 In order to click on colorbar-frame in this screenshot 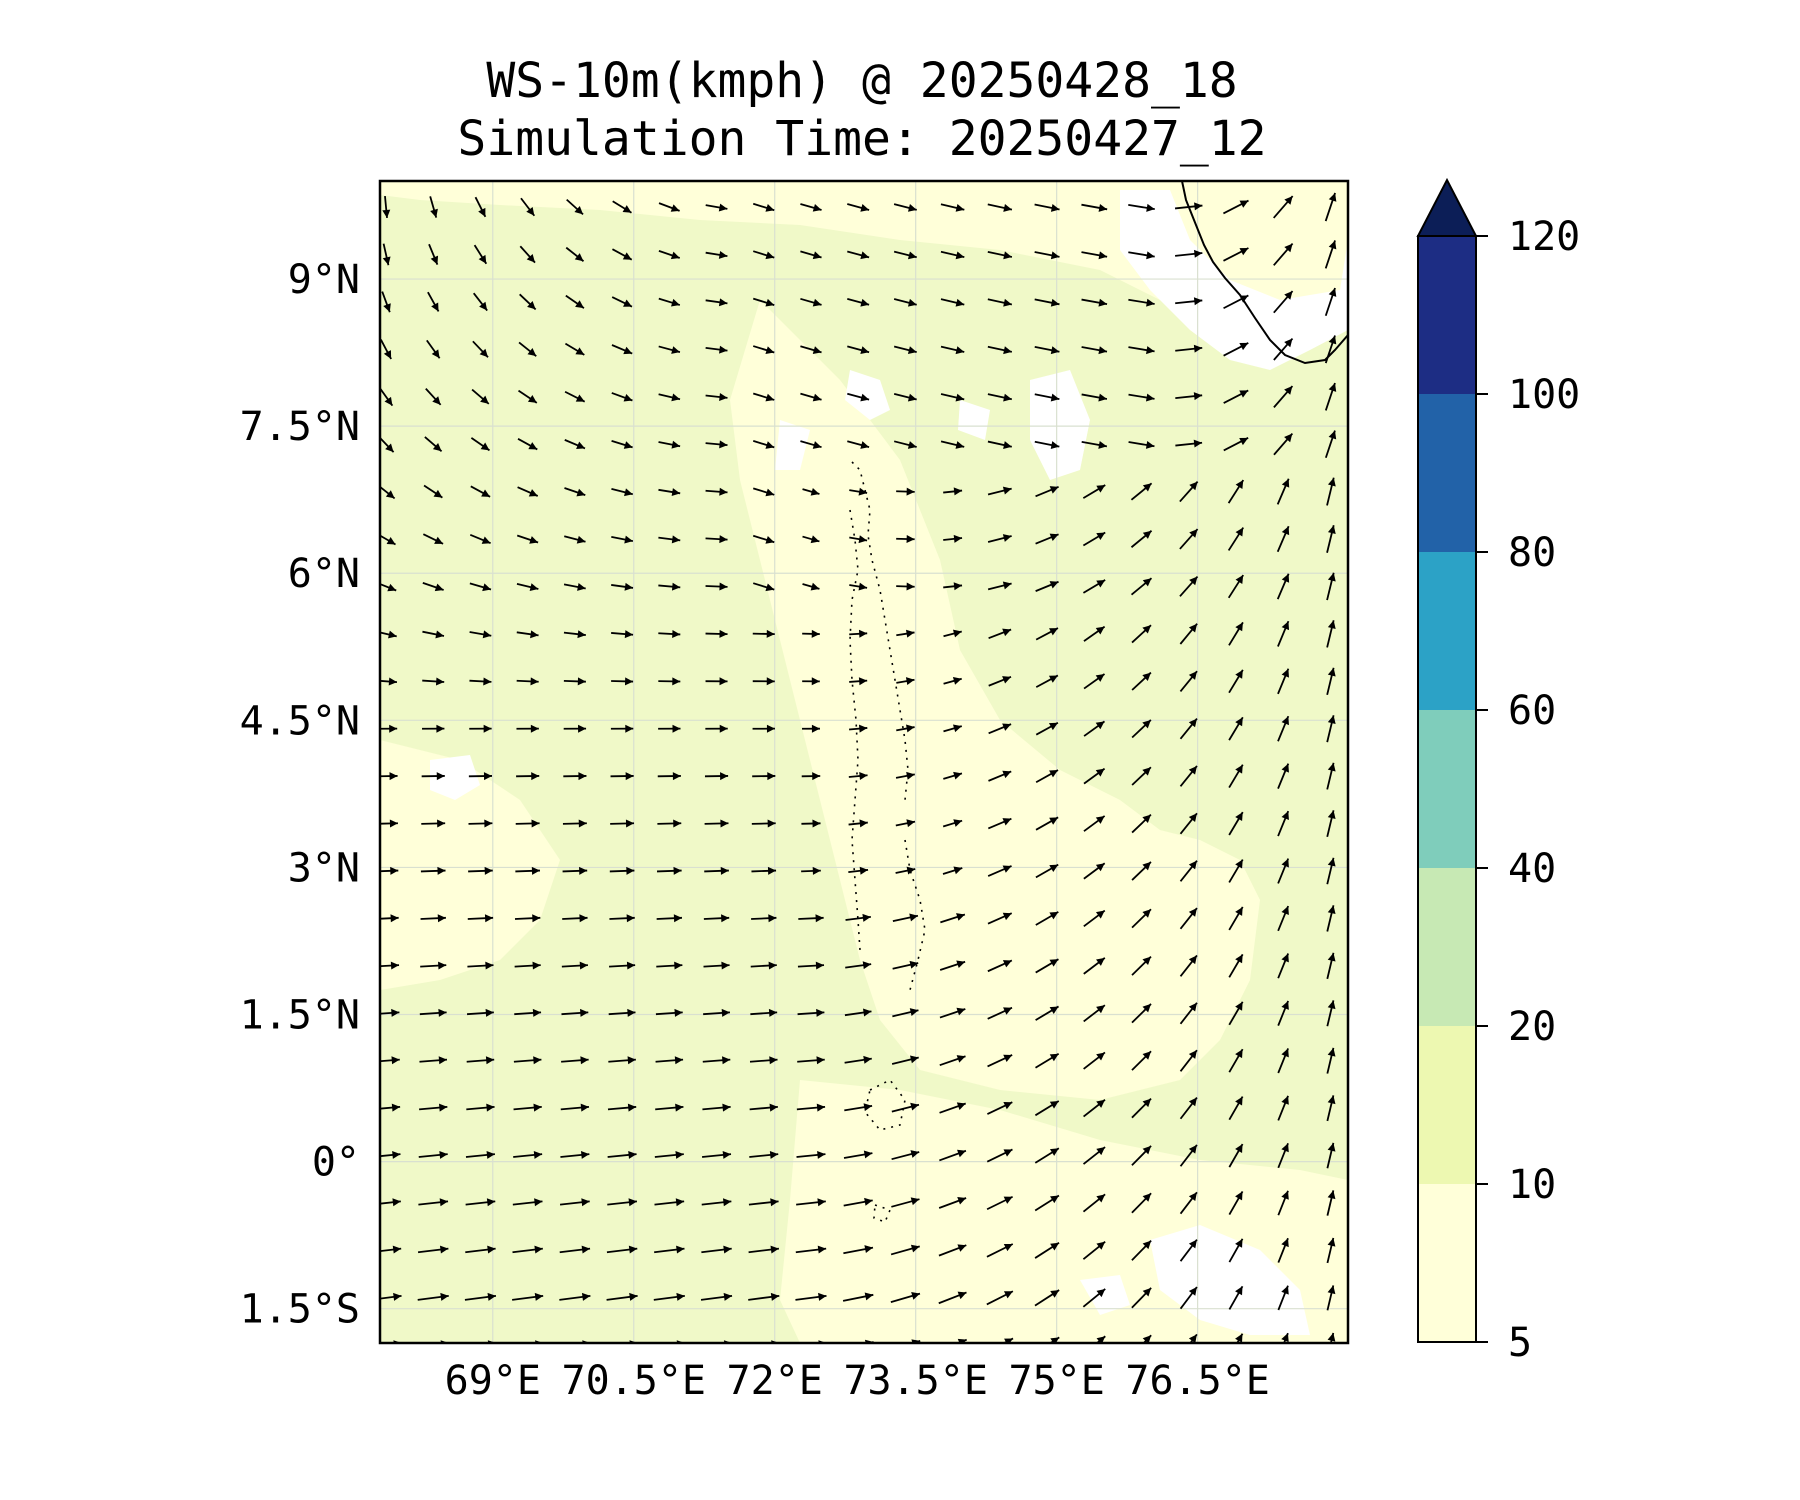, I will do `click(1447, 789)`.